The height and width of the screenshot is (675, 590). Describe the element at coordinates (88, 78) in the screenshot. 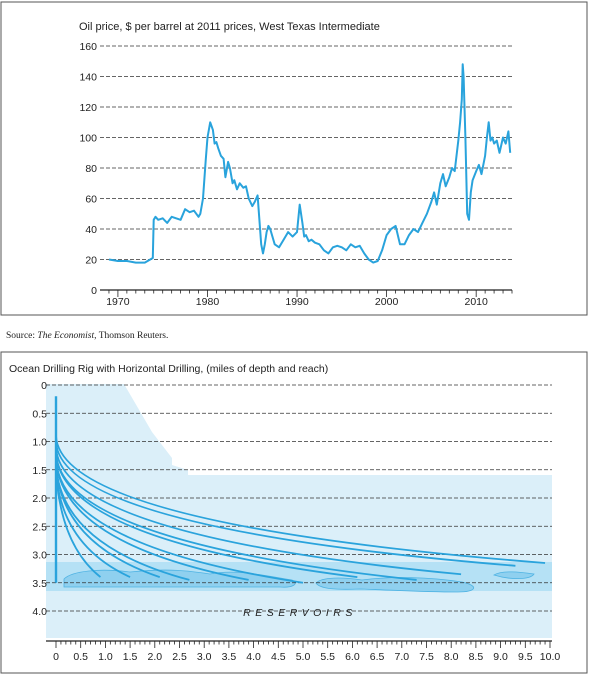

I see `oil-y-tick-label: 140` at that location.